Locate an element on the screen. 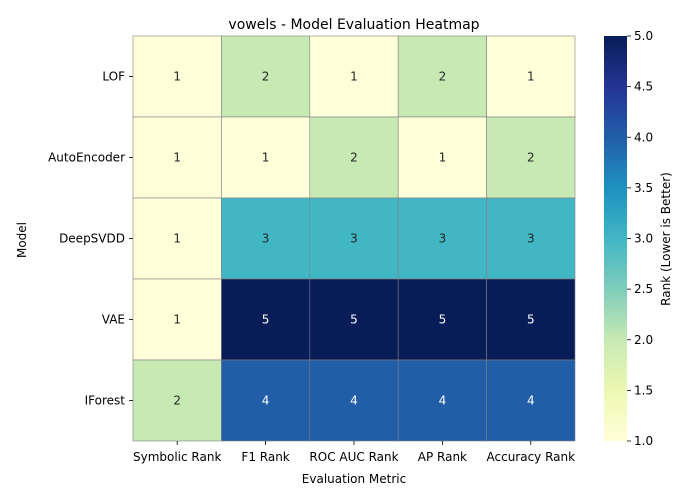 Image resolution: width=700 pixels, height=500 pixels. colorbar-tick-label: 4.5 is located at coordinates (643, 87).